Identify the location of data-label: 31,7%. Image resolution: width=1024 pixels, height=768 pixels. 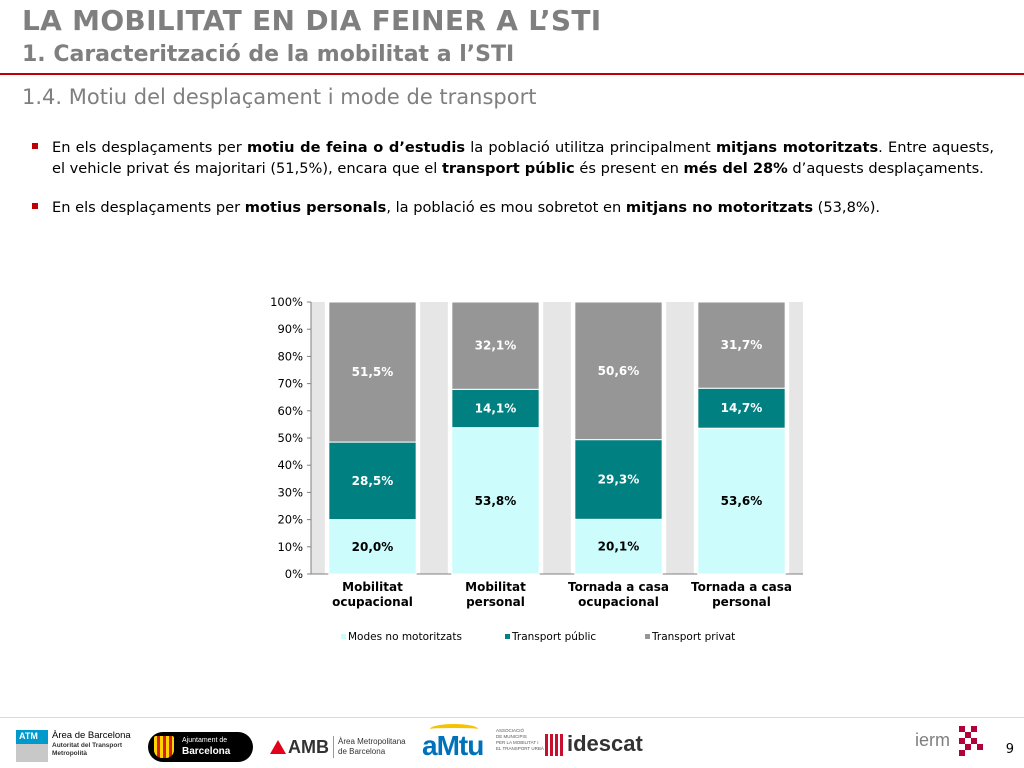
(742, 345).